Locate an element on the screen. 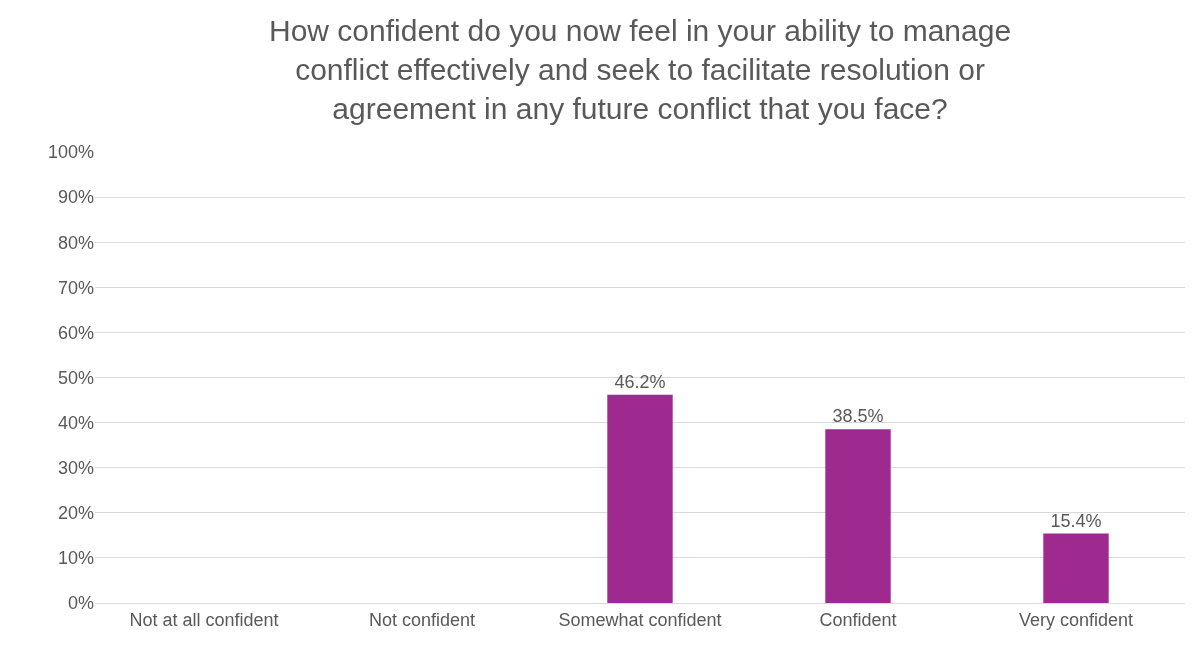 The height and width of the screenshot is (653, 1200). x-tick-label: Confident is located at coordinates (858, 619).